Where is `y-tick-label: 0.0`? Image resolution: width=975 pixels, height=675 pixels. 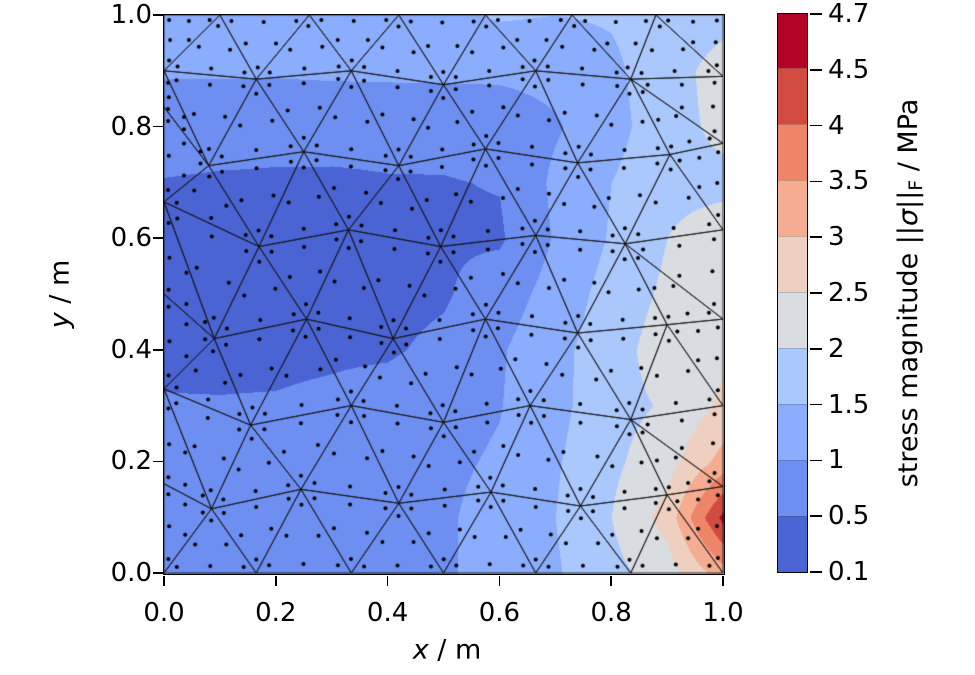 y-tick-label: 0.0 is located at coordinates (131, 573).